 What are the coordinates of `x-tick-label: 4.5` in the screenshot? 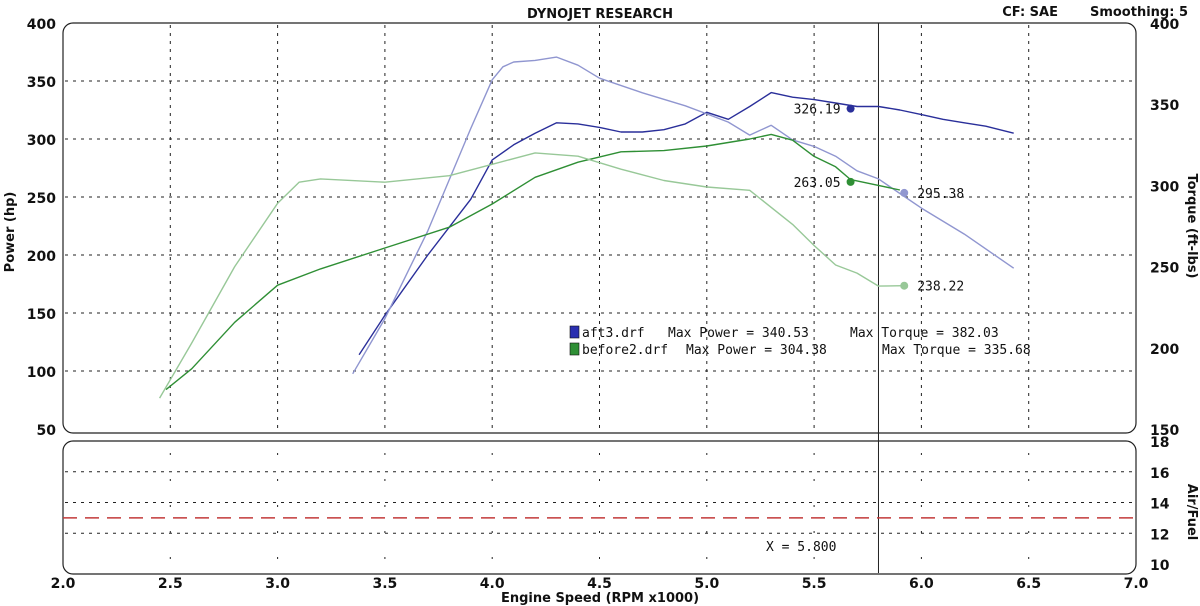 It's located at (599, 584).